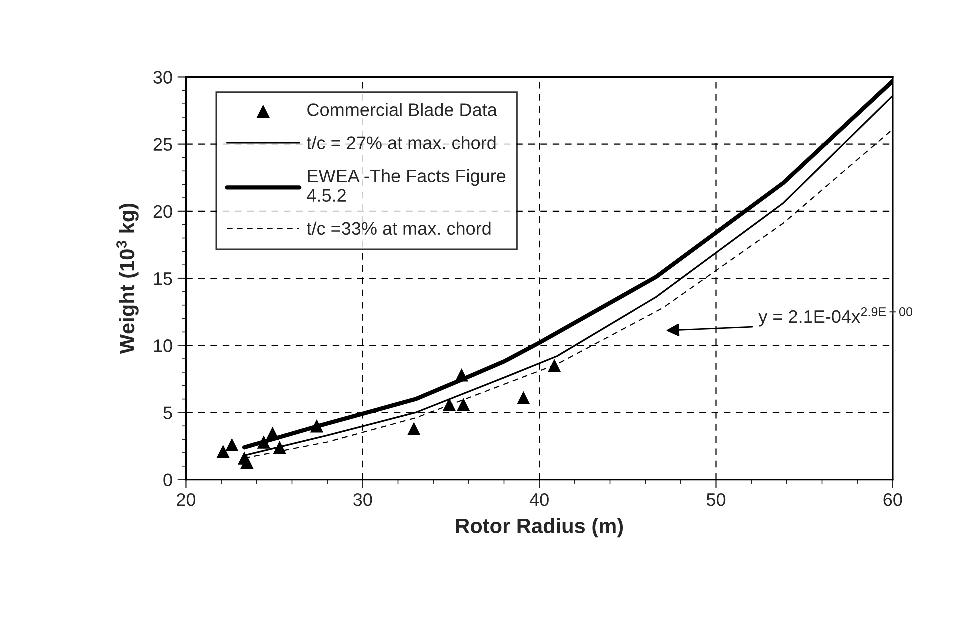 The width and height of the screenshot is (955, 633). What do you see at coordinates (163, 211) in the screenshot?
I see `y-tick-label: 20` at bounding box center [163, 211].